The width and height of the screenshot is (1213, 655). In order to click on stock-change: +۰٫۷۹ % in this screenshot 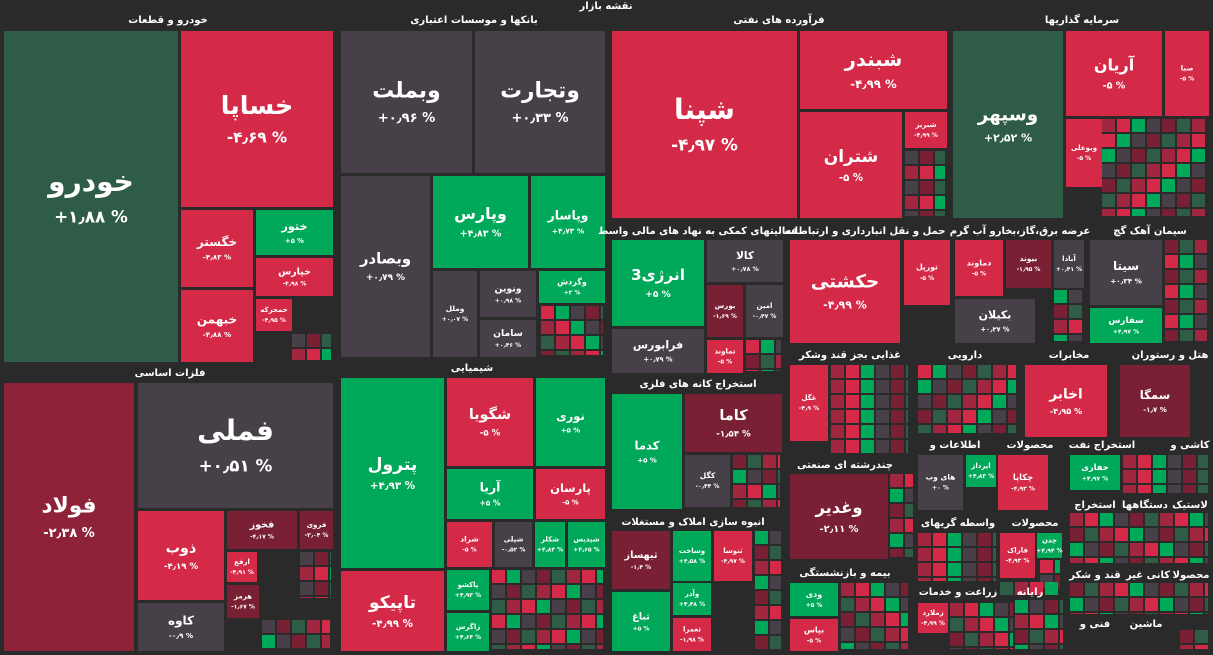, I will do `click(658, 359)`.